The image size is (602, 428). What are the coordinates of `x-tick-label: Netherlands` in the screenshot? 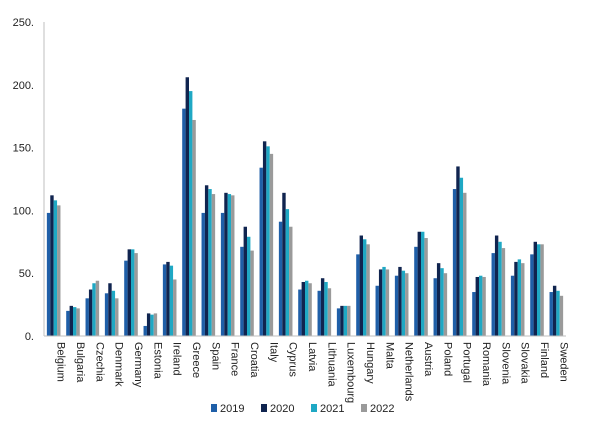 It's located at (409, 372).